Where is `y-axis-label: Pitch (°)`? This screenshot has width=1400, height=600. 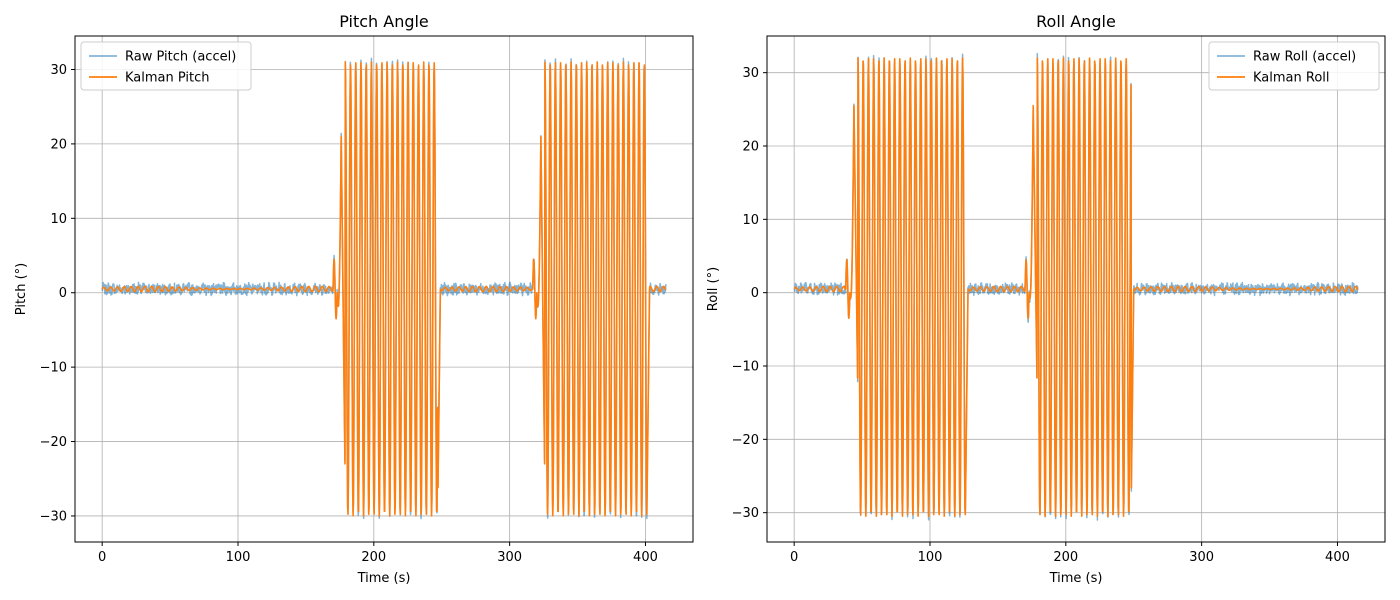 y-axis-label: Pitch (°) is located at coordinates (21, 289).